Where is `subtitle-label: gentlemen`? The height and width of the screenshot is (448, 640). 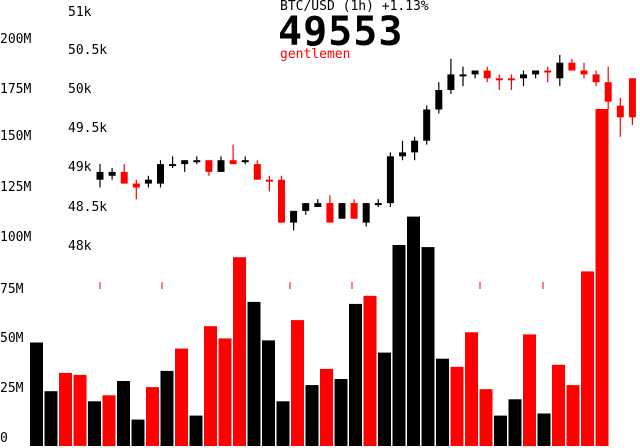 subtitle-label: gentlemen is located at coordinates (315, 54).